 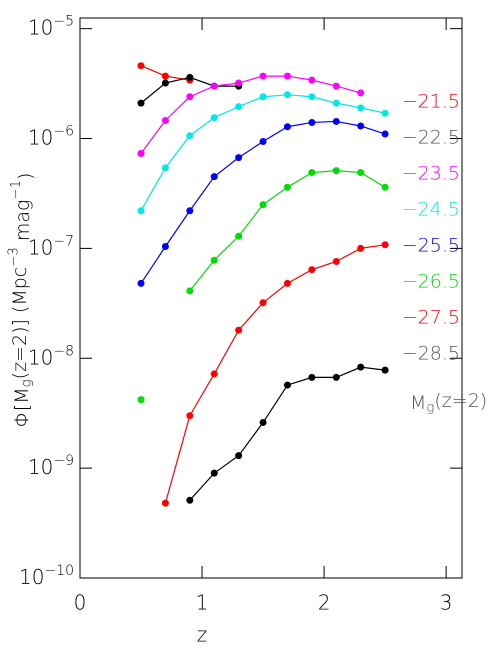 What do you see at coordinates (431, 354) in the screenshot?
I see `legend-label: −28.5` at bounding box center [431, 354].